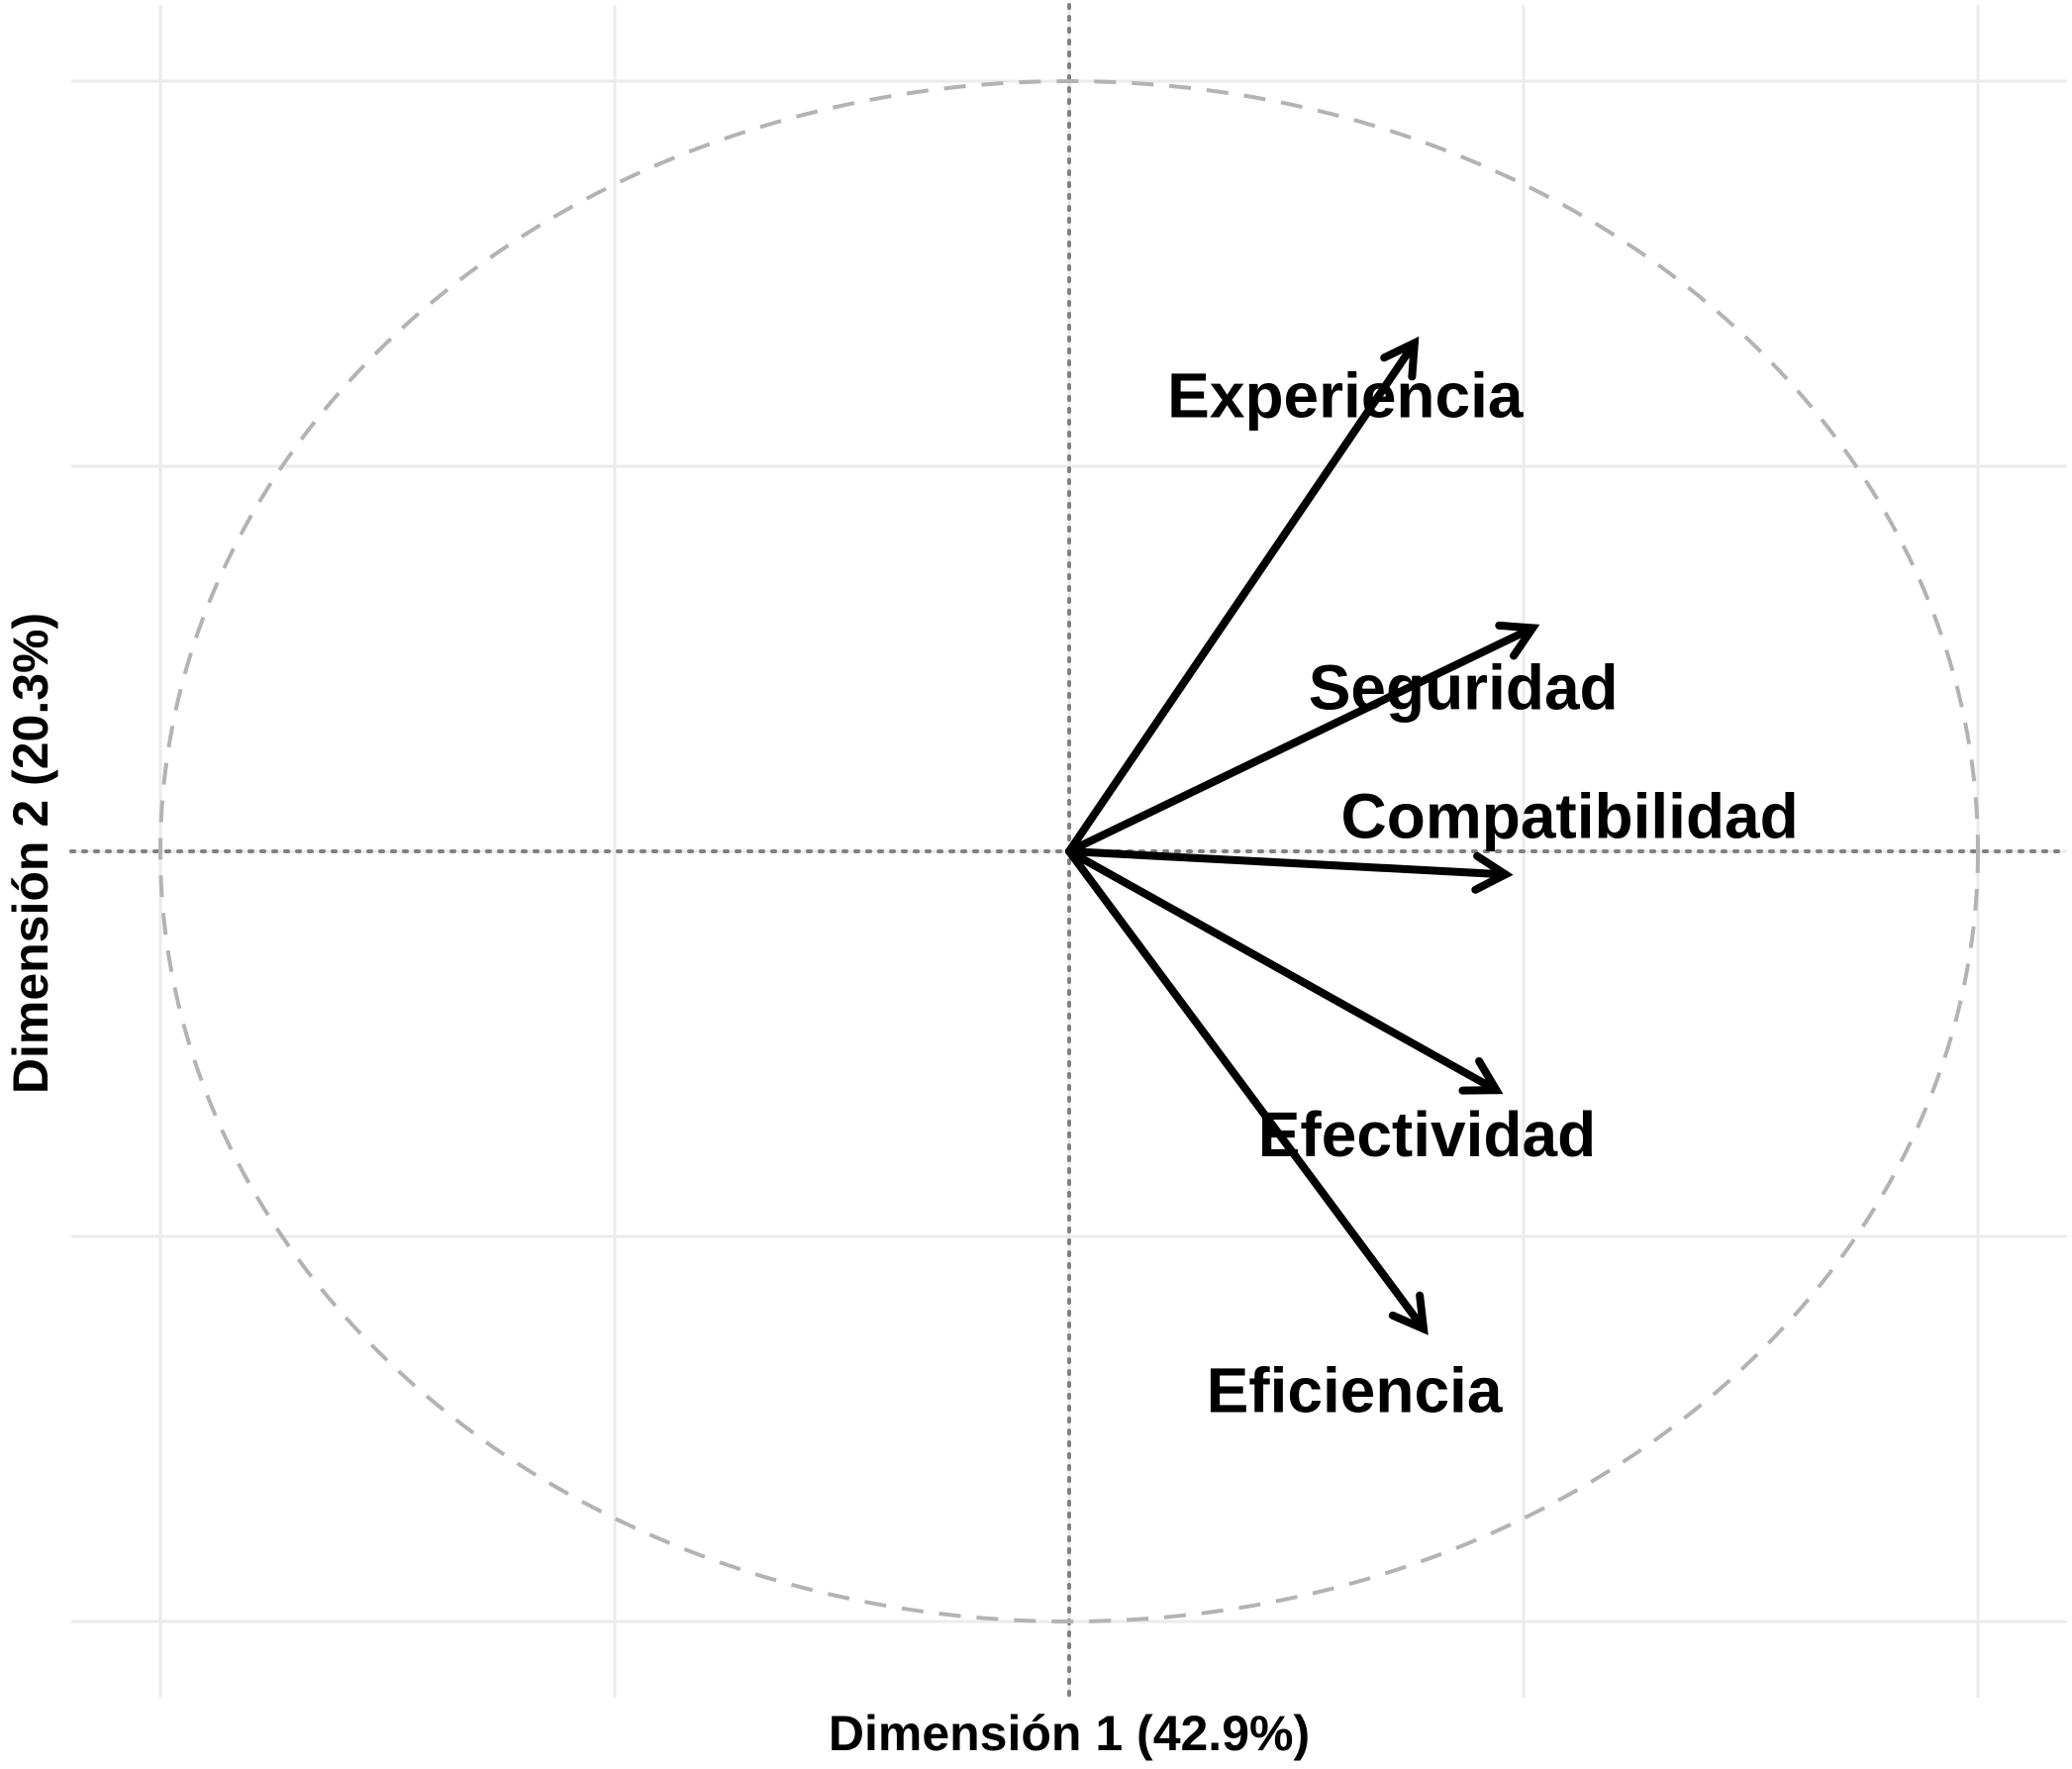 The image size is (2072, 1769). Describe the element at coordinates (1287, 863) in the screenshot. I see `arrow-shaft-compatibilidad` at that location.